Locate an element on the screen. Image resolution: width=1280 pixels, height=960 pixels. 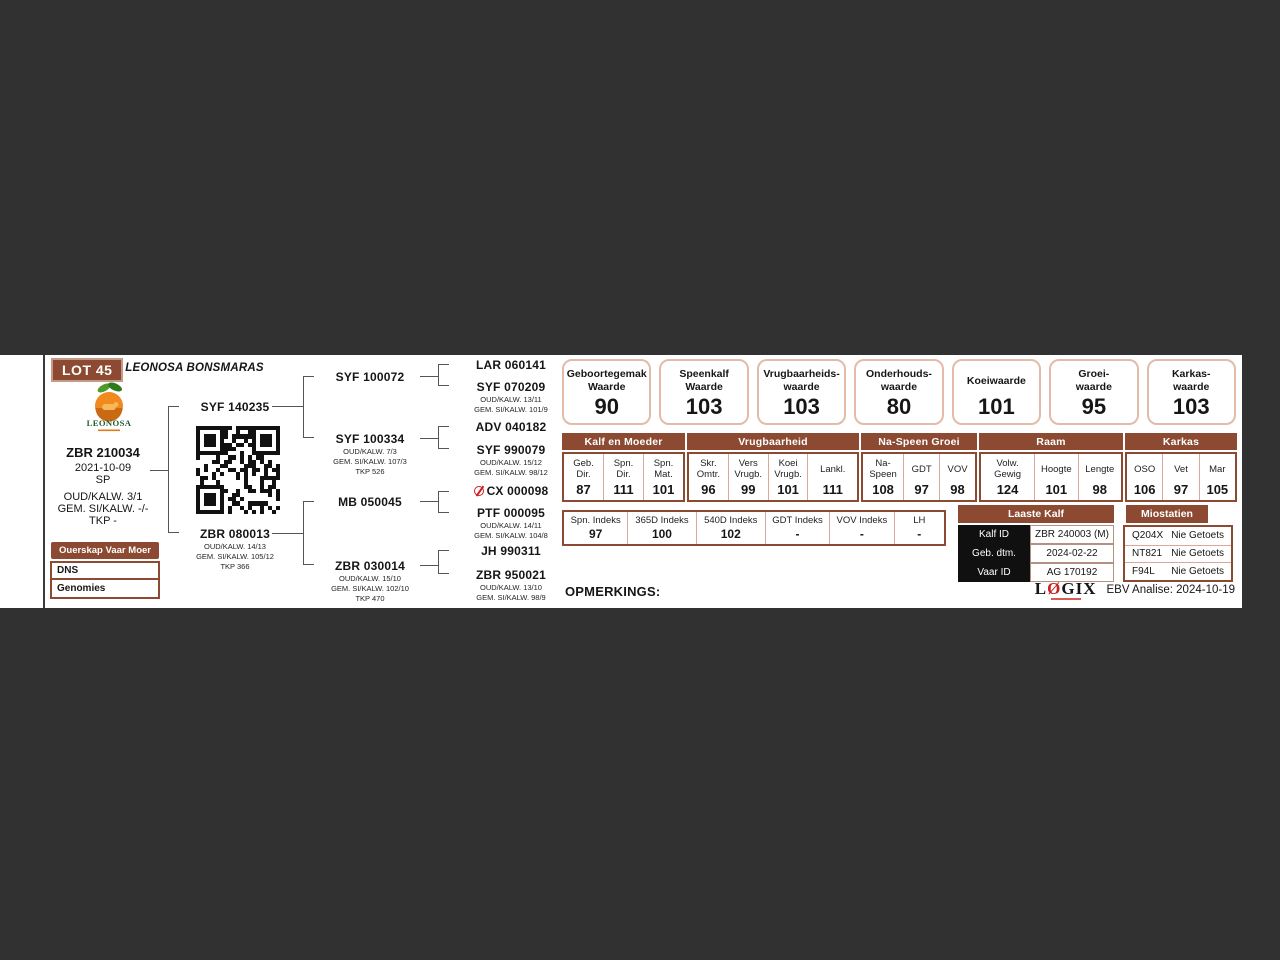
value-box-label: Karkas- is located at coordinates (1191, 374).